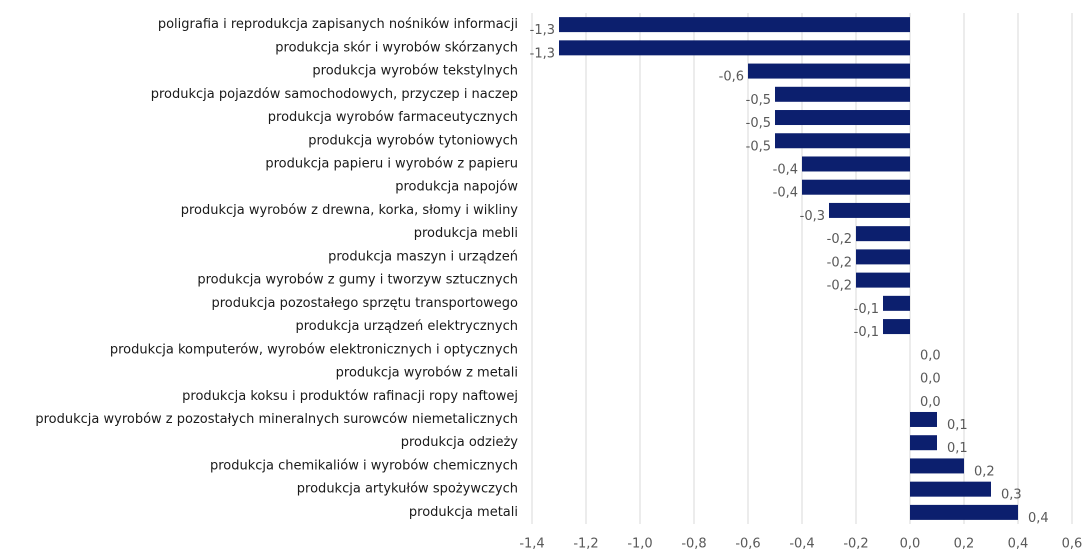 Image resolution: width=1084 pixels, height=555 pixels. Describe the element at coordinates (396, 47) in the screenshot. I see `category-label: produkcja skór i wyrobów skórzanych` at that location.